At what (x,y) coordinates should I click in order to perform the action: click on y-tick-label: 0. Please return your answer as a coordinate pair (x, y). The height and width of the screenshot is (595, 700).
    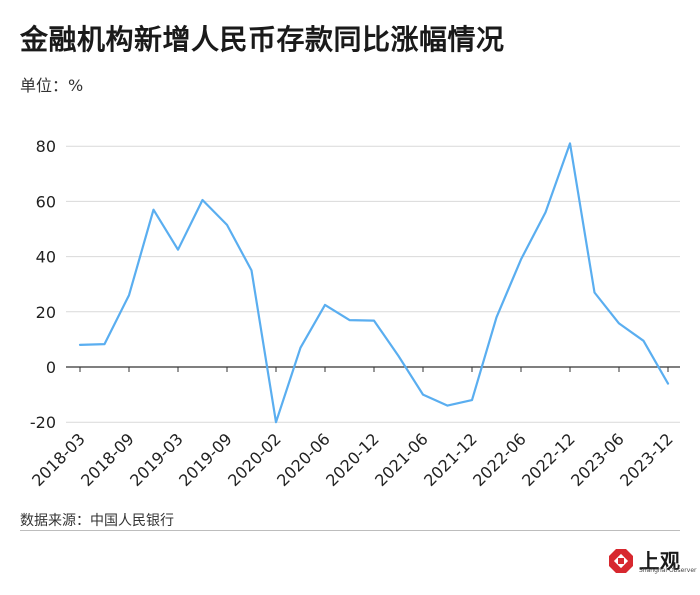
    Looking at the image, I should click on (51, 367).